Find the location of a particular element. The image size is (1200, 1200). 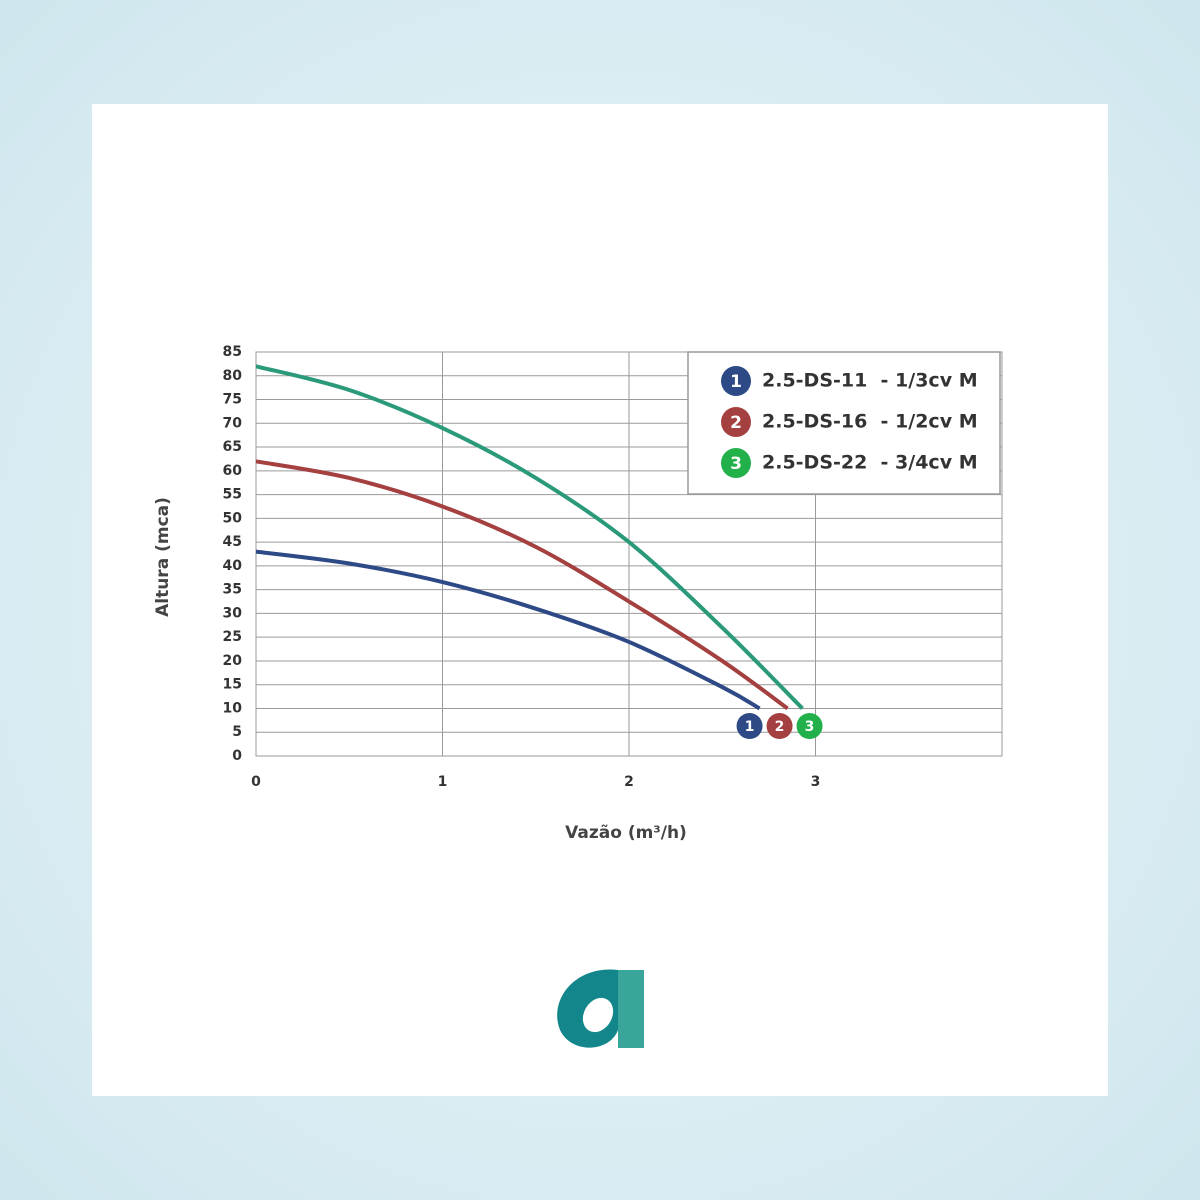

y-tick-label: 25 is located at coordinates (232, 637).